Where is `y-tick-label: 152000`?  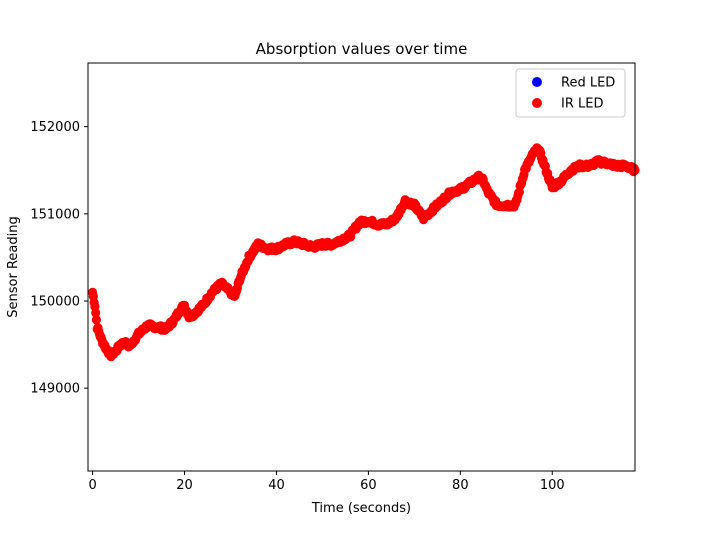 y-tick-label: 152000 is located at coordinates (55, 127).